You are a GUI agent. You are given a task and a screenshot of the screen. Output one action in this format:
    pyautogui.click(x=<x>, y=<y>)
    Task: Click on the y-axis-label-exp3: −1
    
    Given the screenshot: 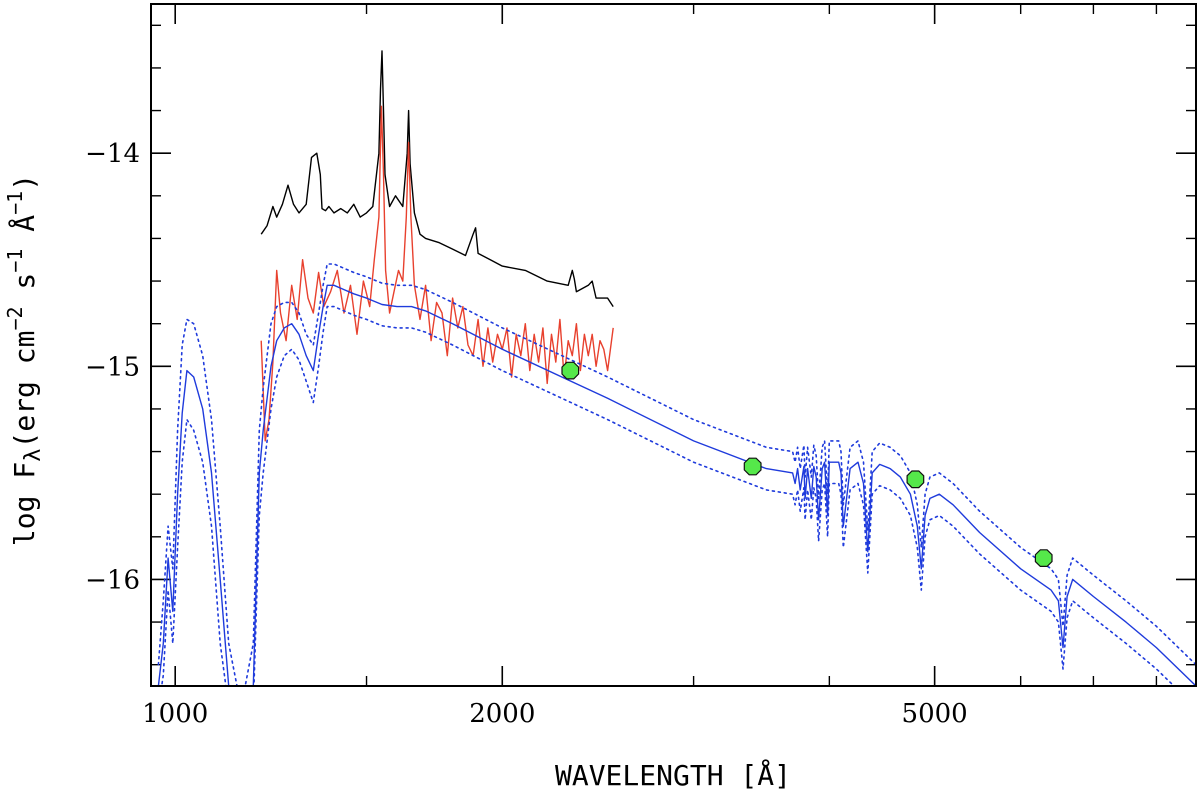 What is the action you would take?
    pyautogui.click(x=15, y=203)
    